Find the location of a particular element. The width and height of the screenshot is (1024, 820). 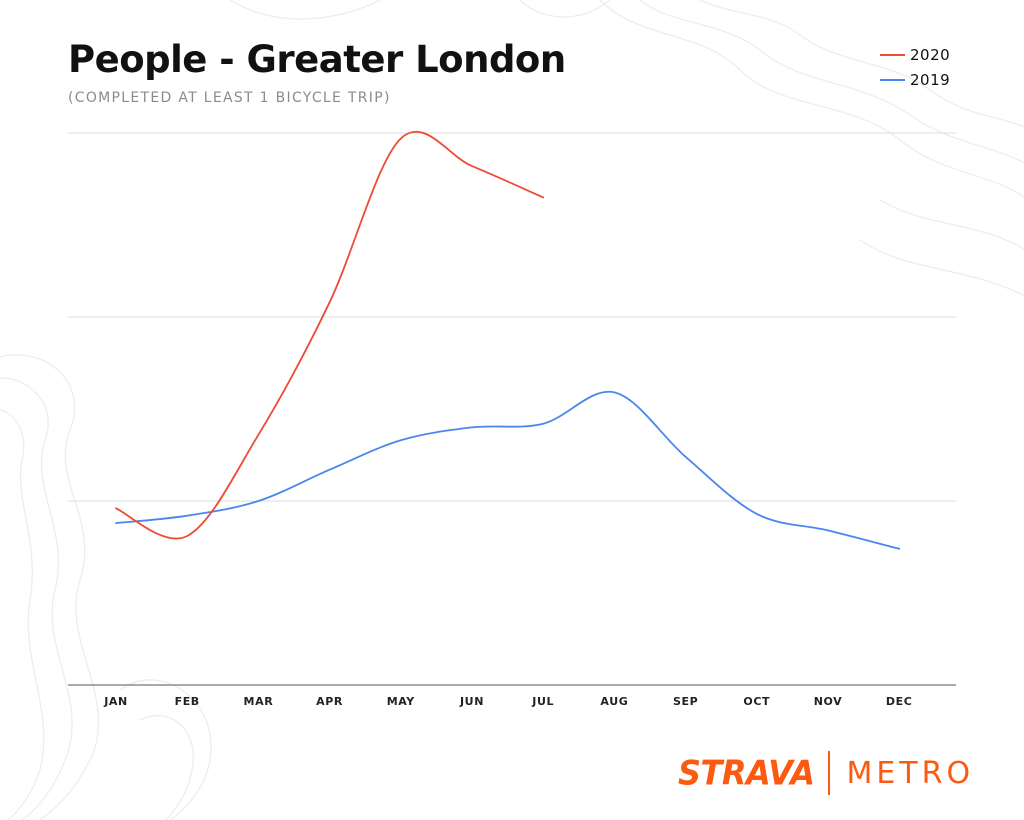

x-tick-label-jul: JUL is located at coordinates (542, 701).